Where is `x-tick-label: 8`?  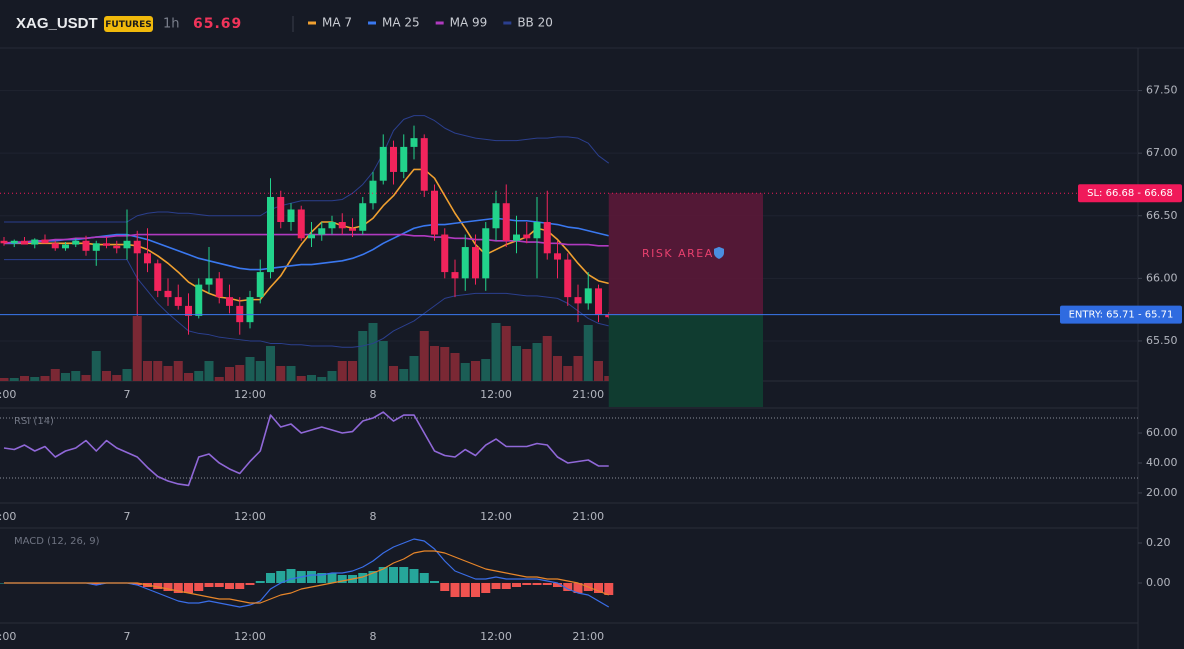 x-tick-label: 8 is located at coordinates (373, 636).